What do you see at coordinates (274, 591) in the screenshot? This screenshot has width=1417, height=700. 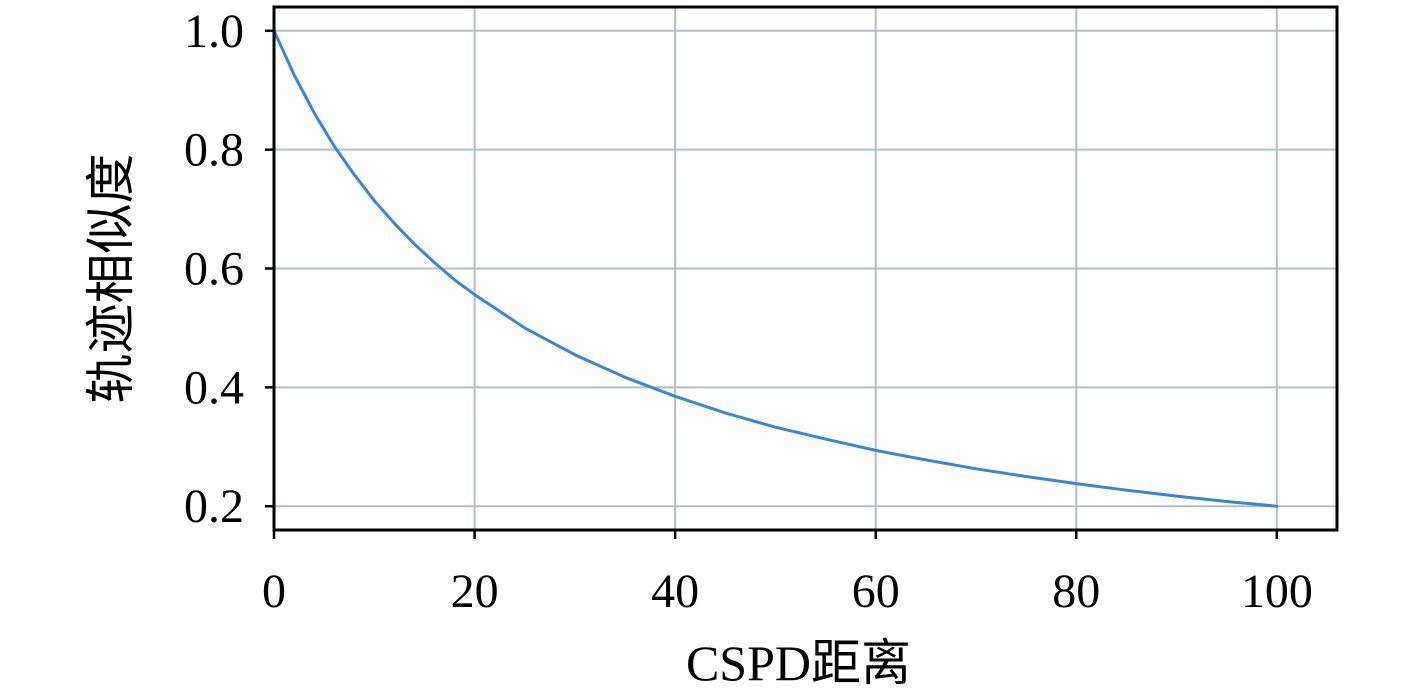 I see `x-tick-label: 0` at bounding box center [274, 591].